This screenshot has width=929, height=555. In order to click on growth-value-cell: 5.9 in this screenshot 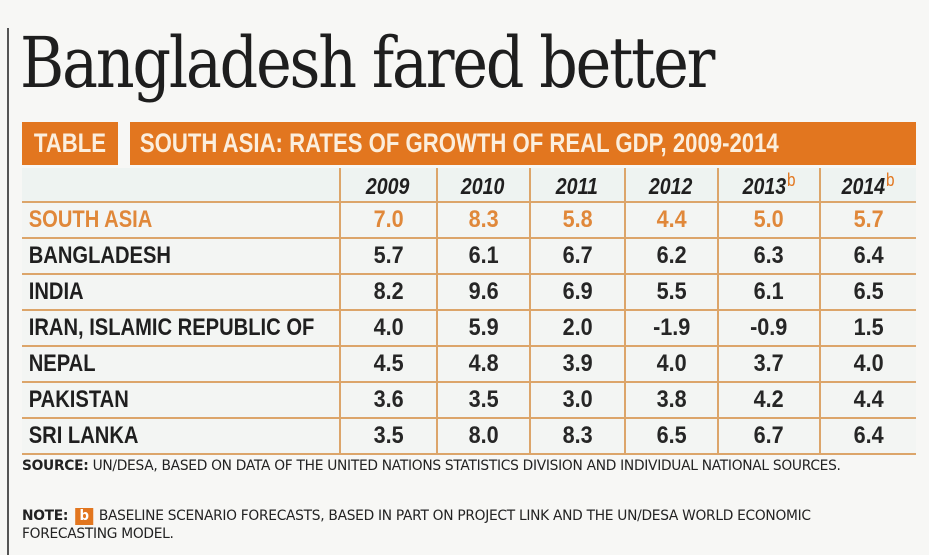, I will do `click(483, 328)`.